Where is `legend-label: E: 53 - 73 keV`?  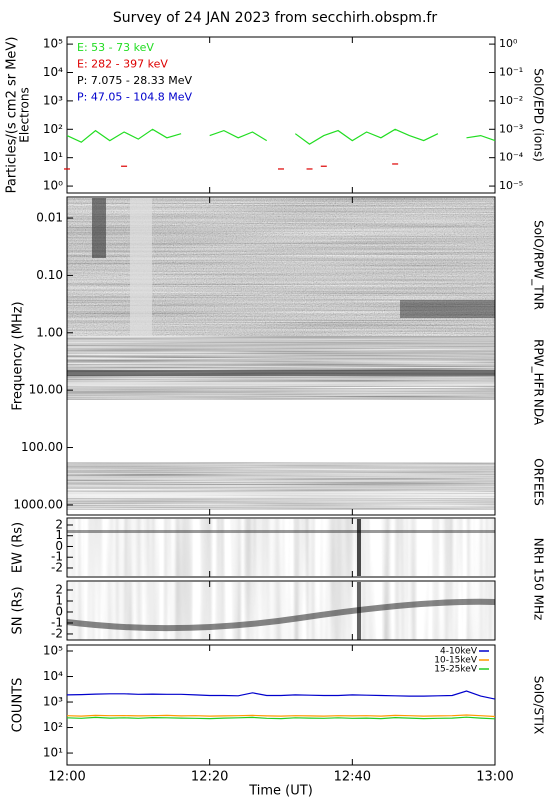 legend-label: E: 53 - 73 keV is located at coordinates (115, 47).